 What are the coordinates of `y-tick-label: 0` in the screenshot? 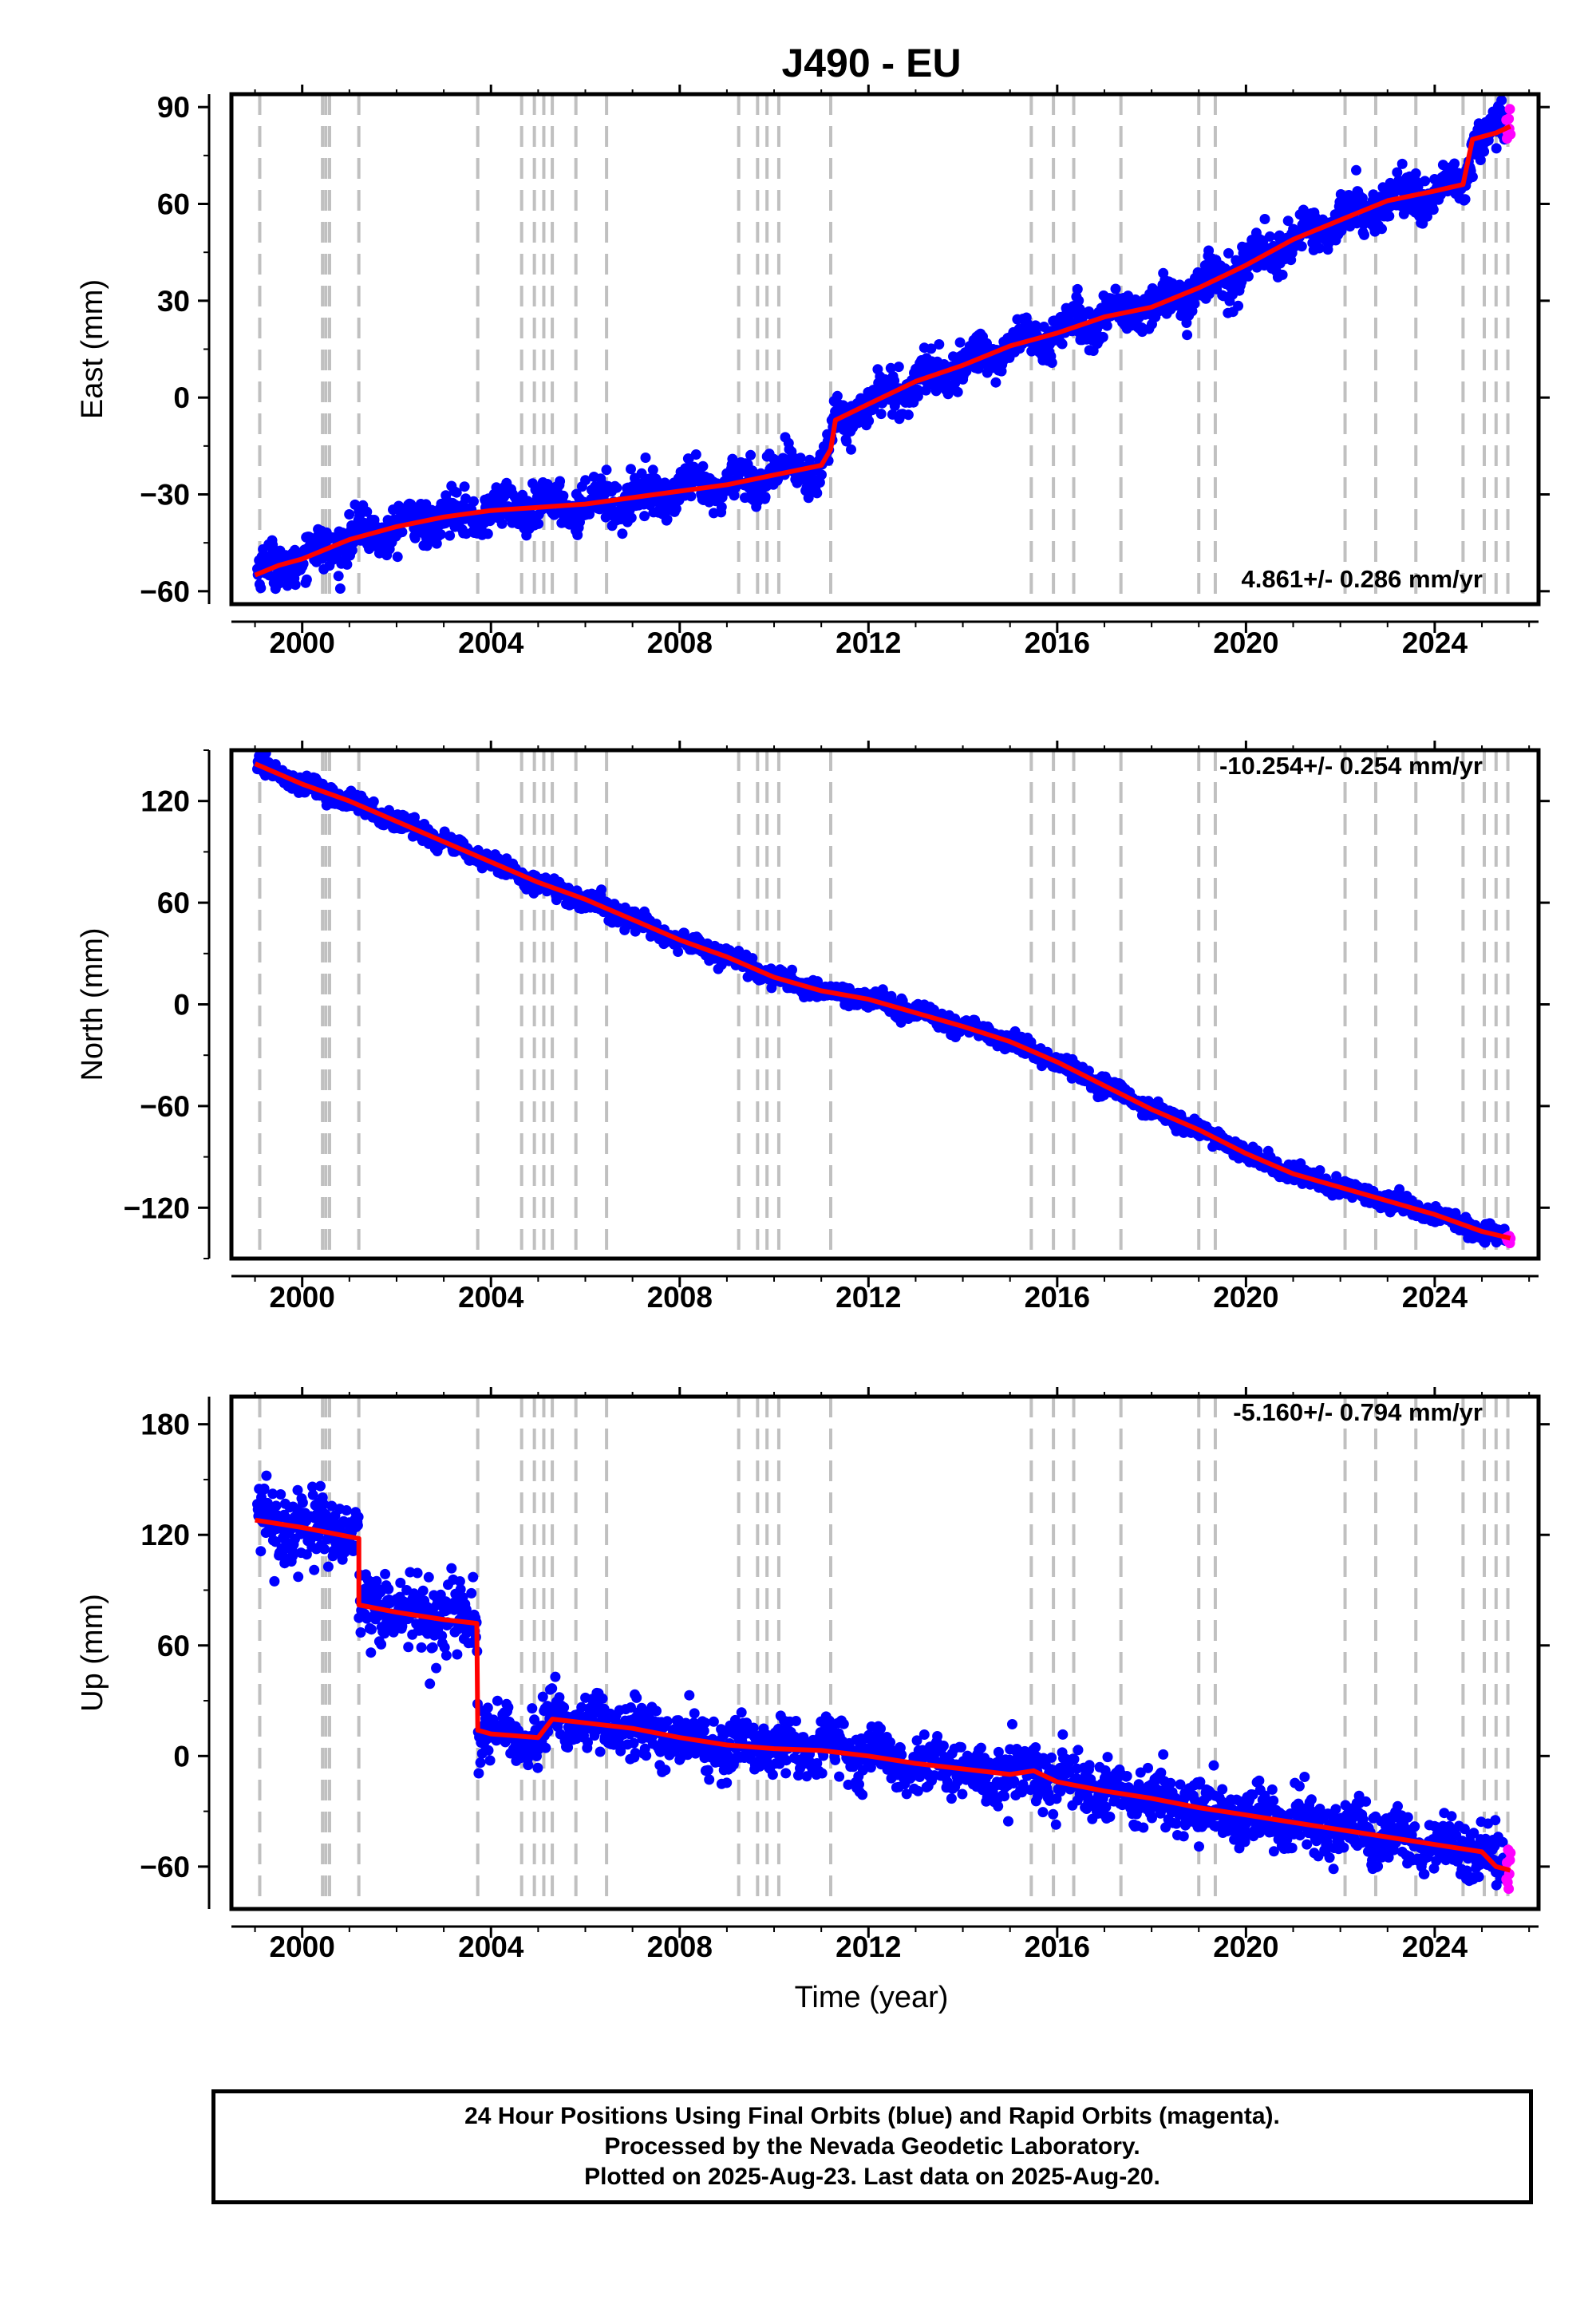 It's located at (181, 397).